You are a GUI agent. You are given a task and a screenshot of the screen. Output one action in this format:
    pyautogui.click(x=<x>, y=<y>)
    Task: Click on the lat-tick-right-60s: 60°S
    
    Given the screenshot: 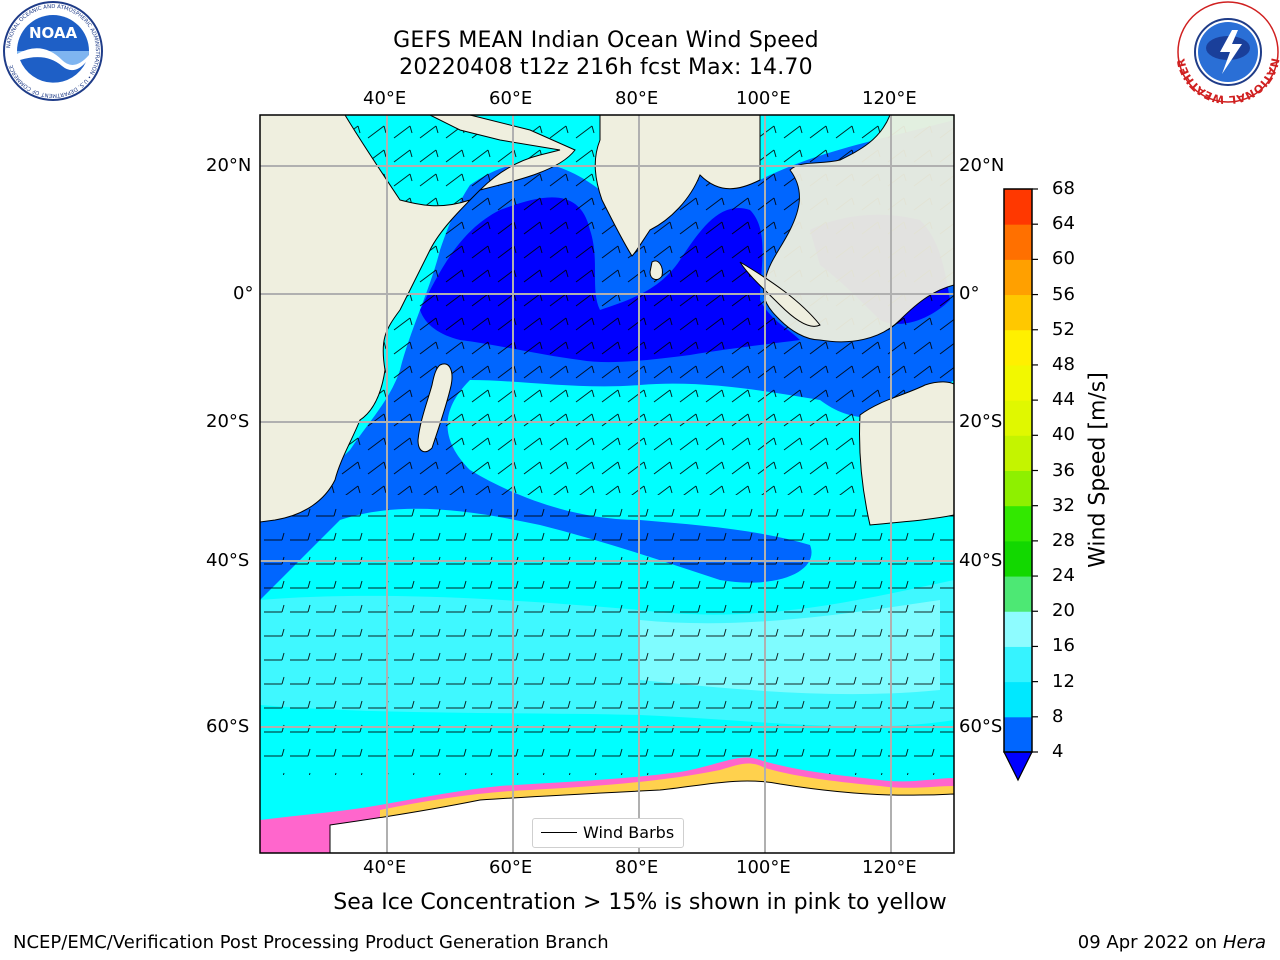 What is the action you would take?
    pyautogui.click(x=981, y=726)
    